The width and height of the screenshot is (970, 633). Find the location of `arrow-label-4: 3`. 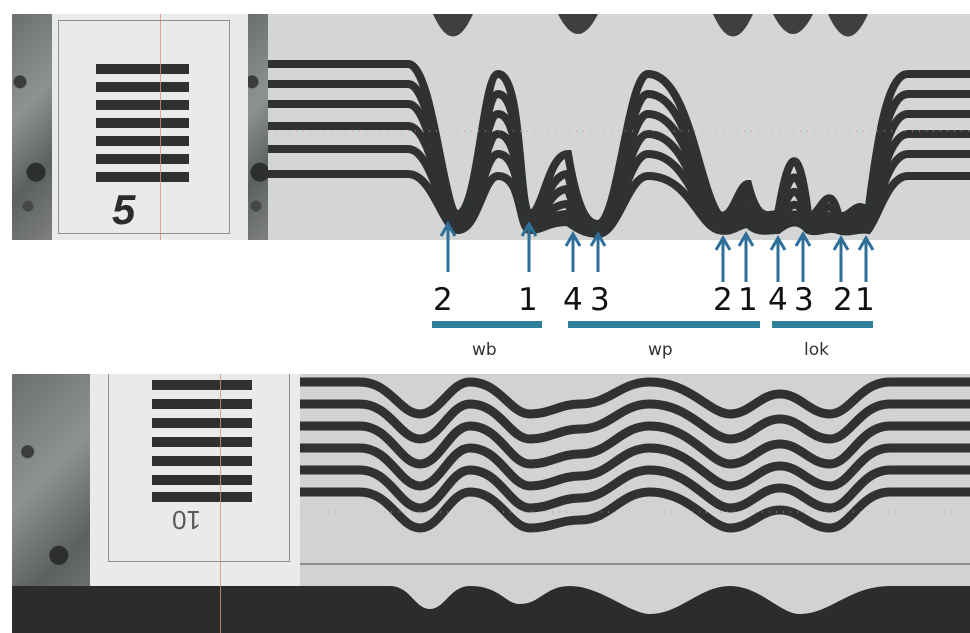

arrow-label-4: 3 is located at coordinates (600, 300).